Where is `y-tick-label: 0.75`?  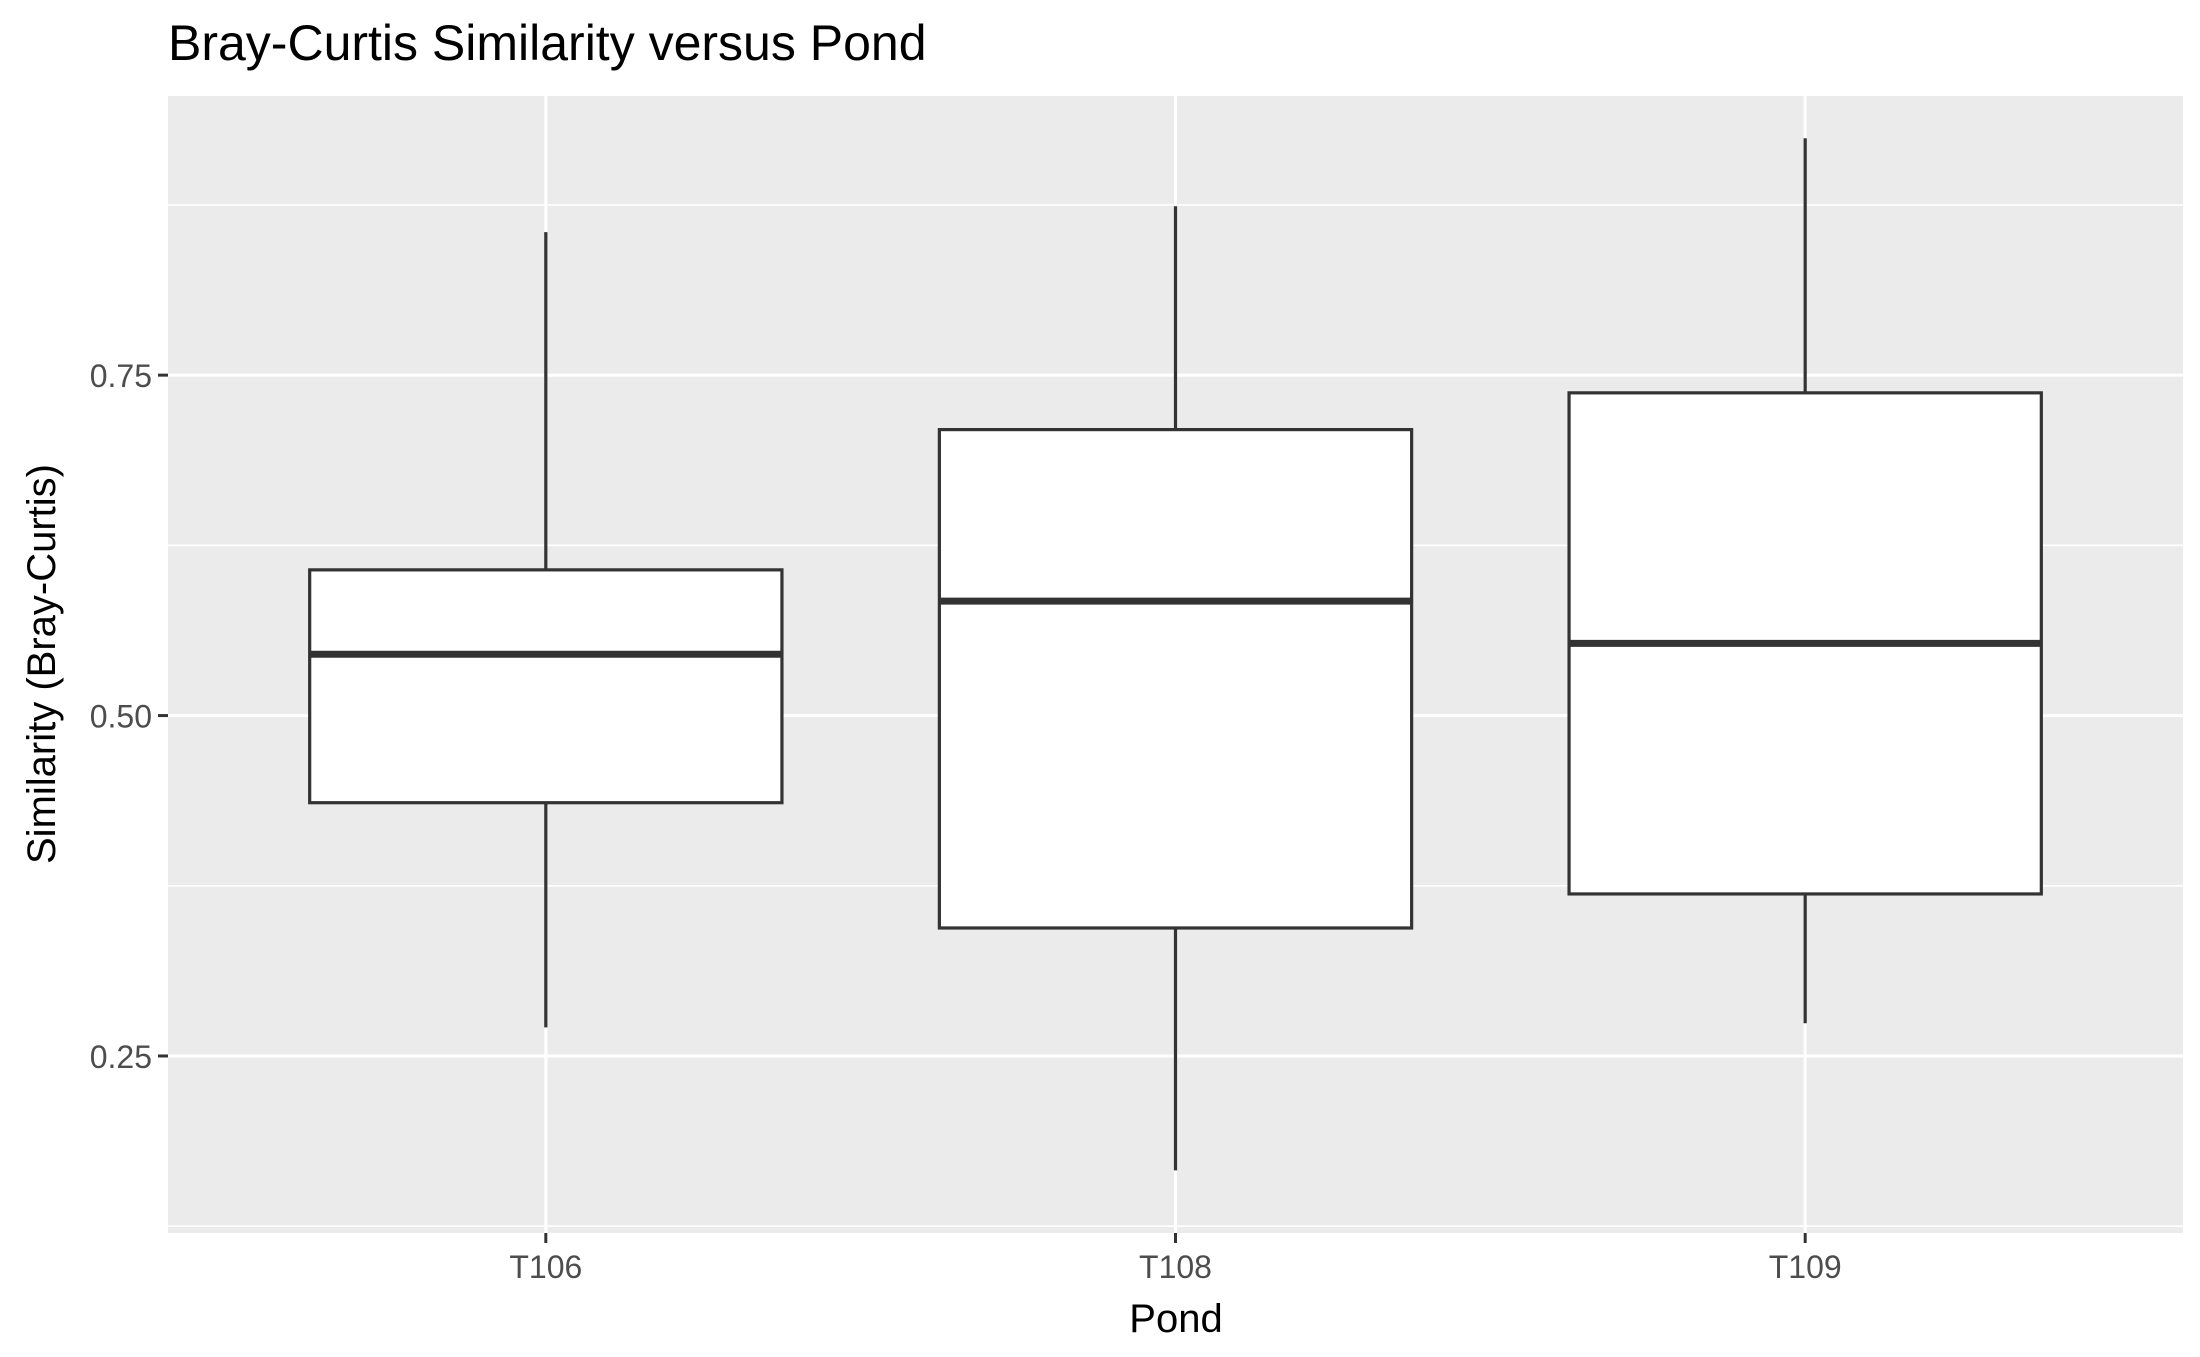
y-tick-label: 0.75 is located at coordinates (121, 376).